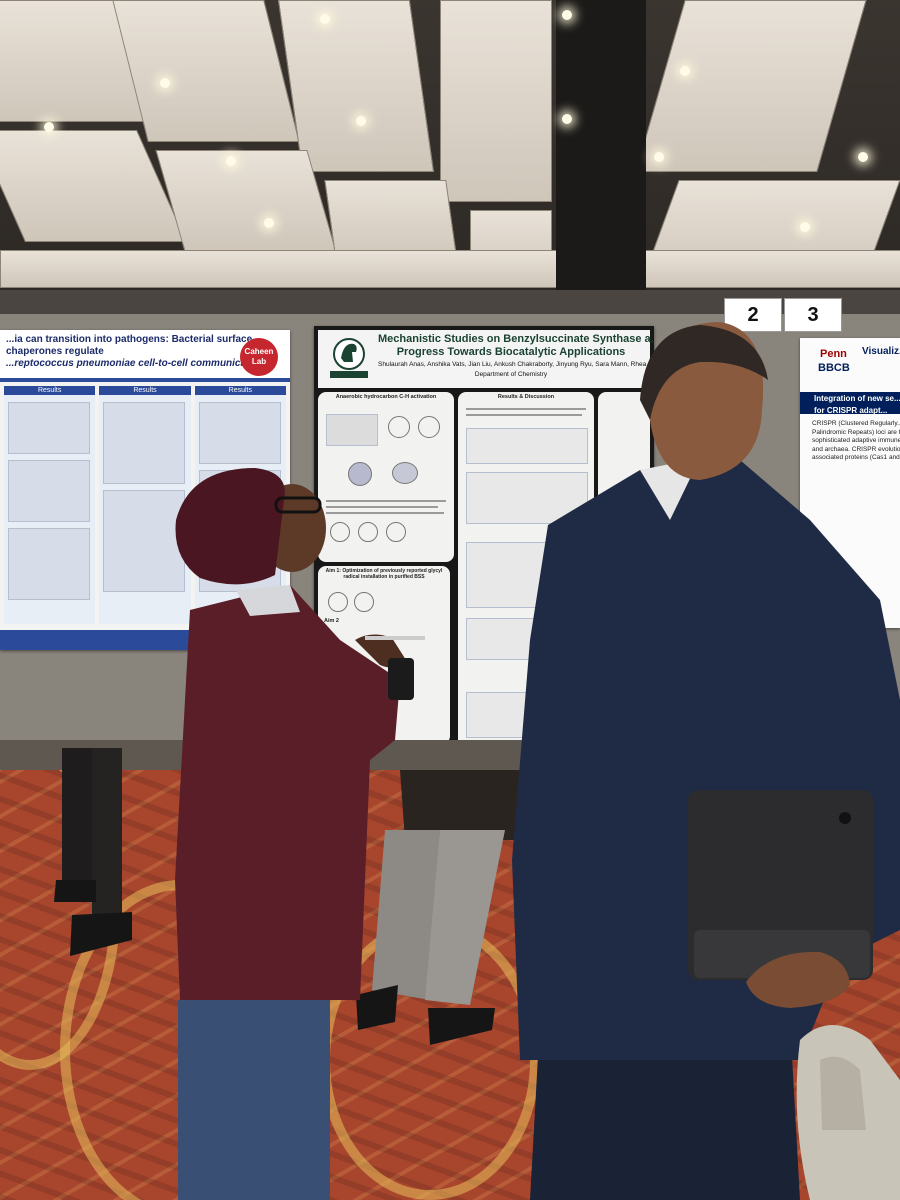  What do you see at coordinates (349, 358) in the screenshot?
I see `msu-spartan-logo` at bounding box center [349, 358].